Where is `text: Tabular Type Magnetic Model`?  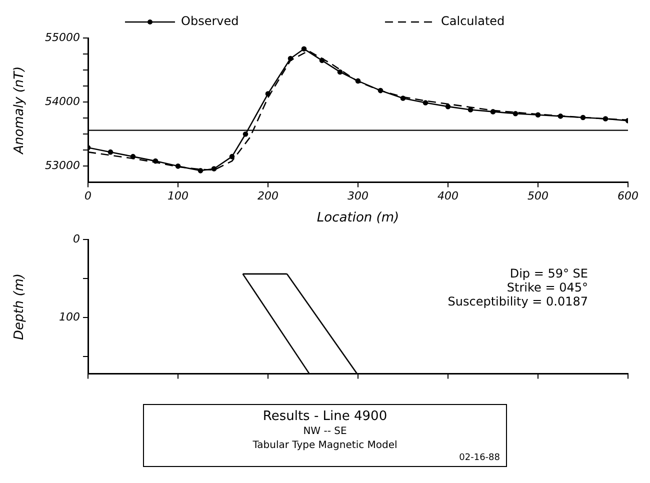 text: Tabular Type Magnetic Model is located at coordinates (325, 446).